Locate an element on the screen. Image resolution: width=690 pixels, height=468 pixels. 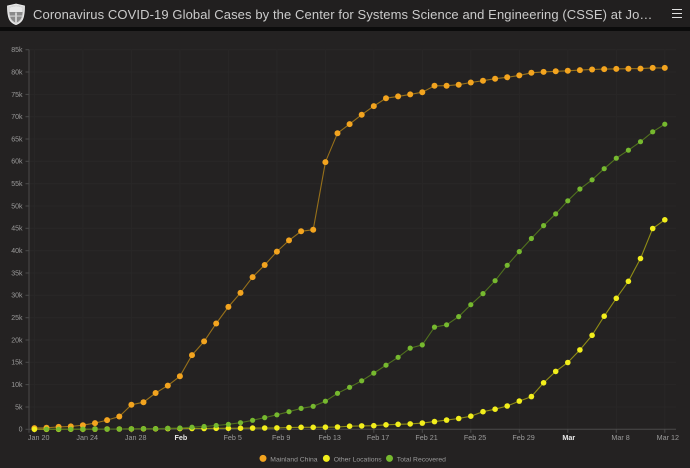
svg-text: Total Recovered is located at coordinates (421, 459).